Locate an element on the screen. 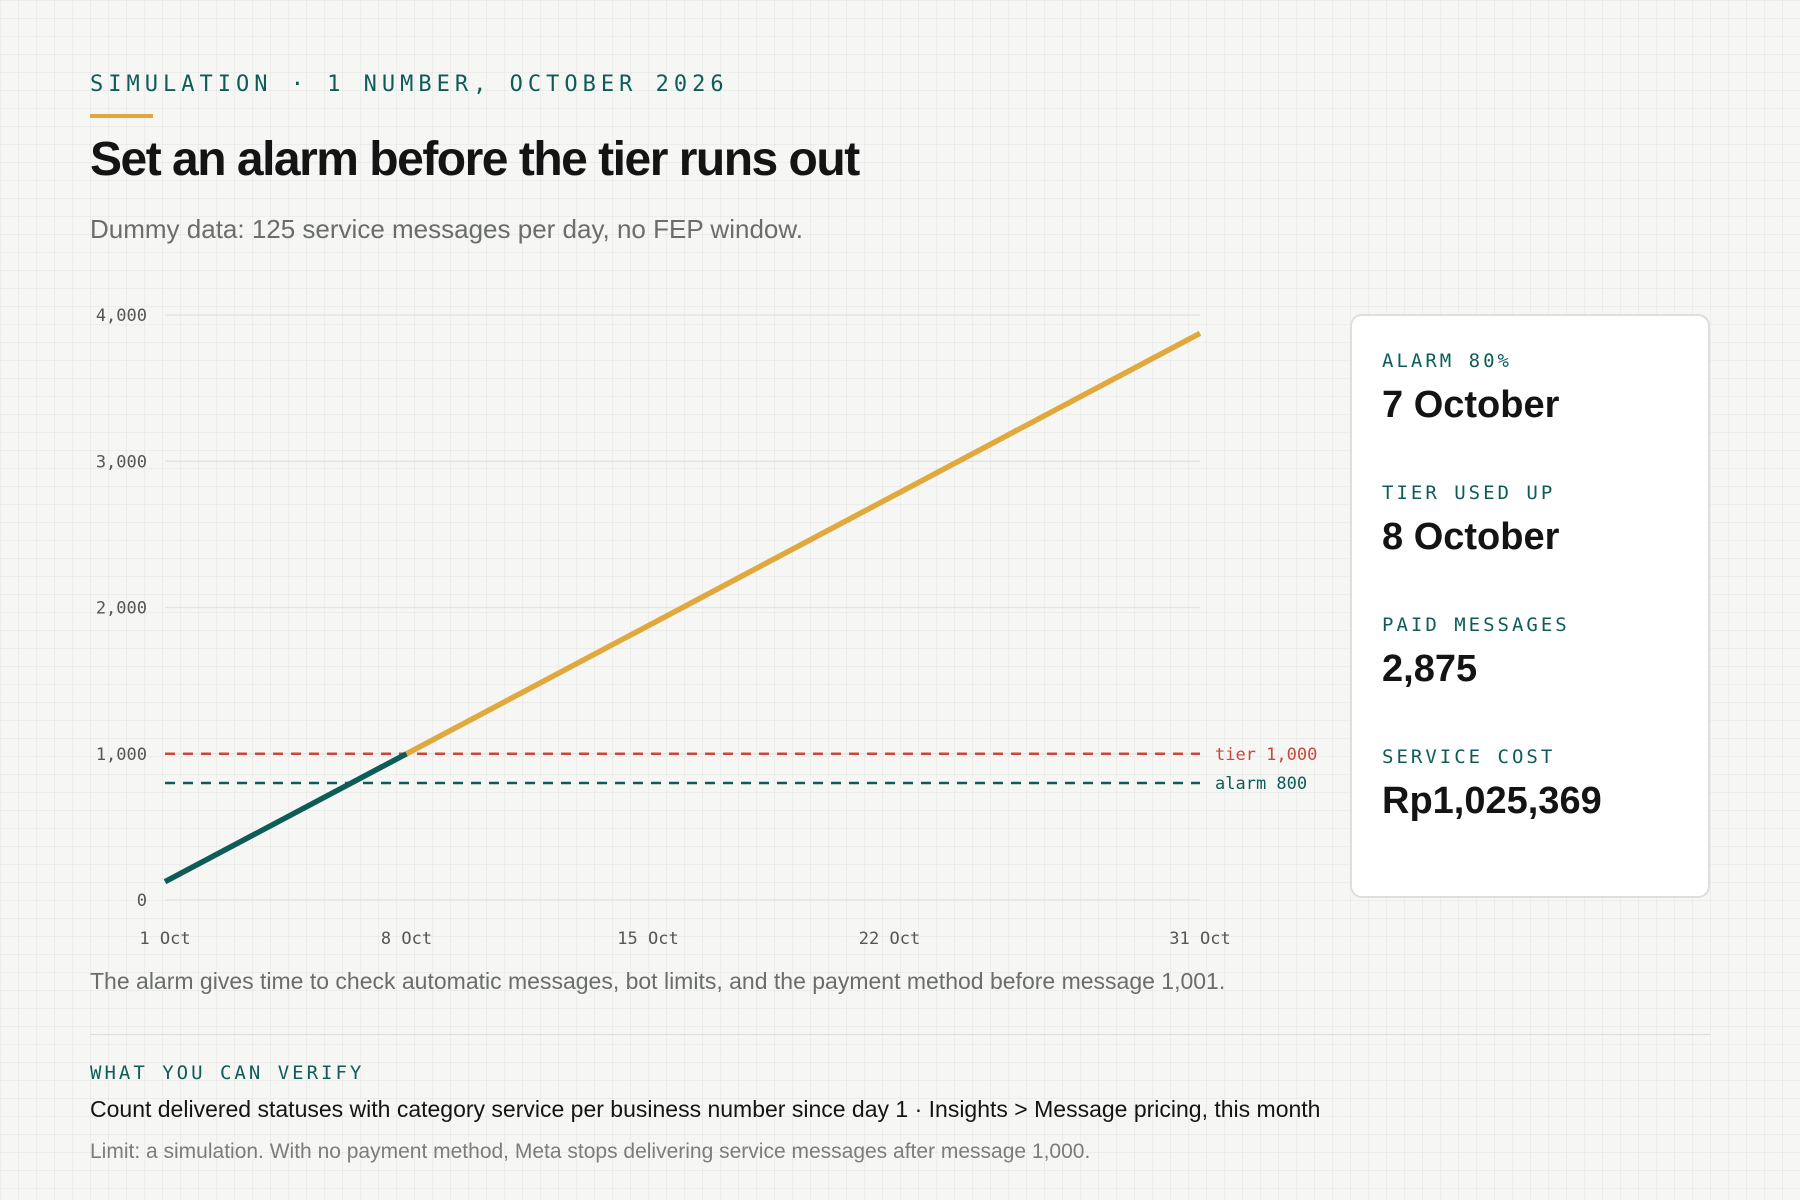  series-line is located at coordinates (285, 818).